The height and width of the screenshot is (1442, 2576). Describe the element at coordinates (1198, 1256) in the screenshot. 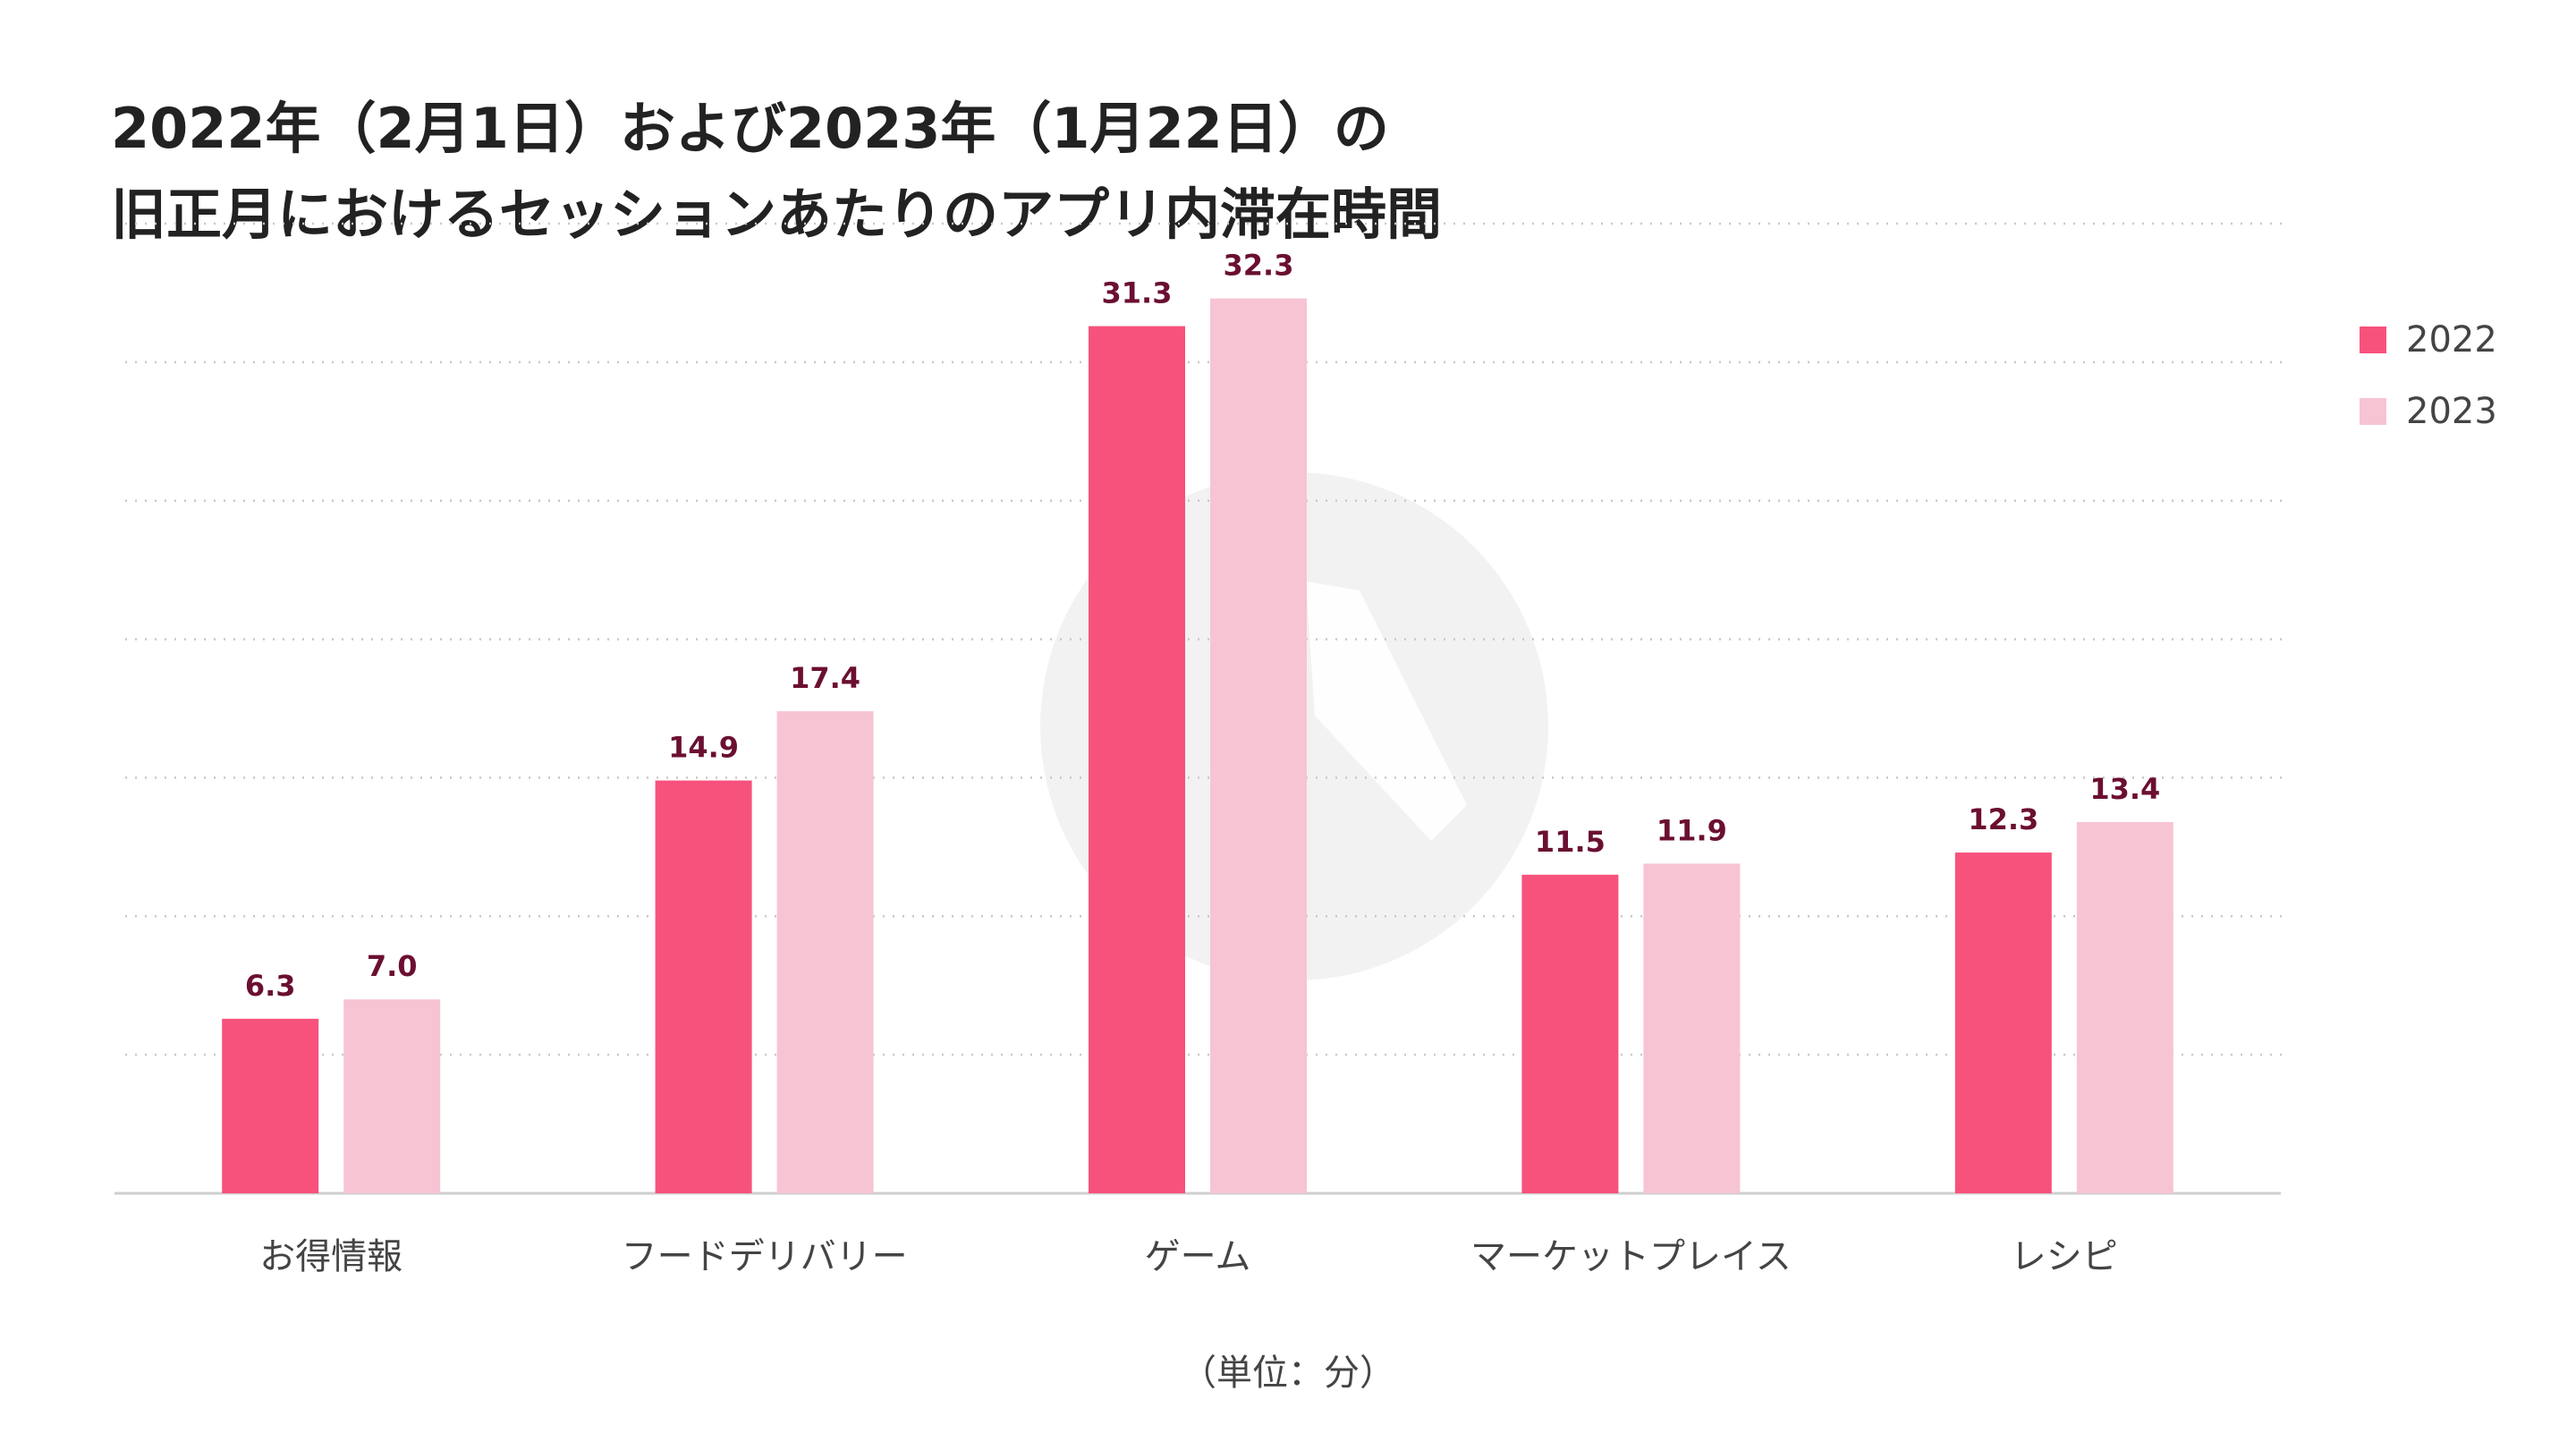

I see `category-label-2: ゲーム` at that location.